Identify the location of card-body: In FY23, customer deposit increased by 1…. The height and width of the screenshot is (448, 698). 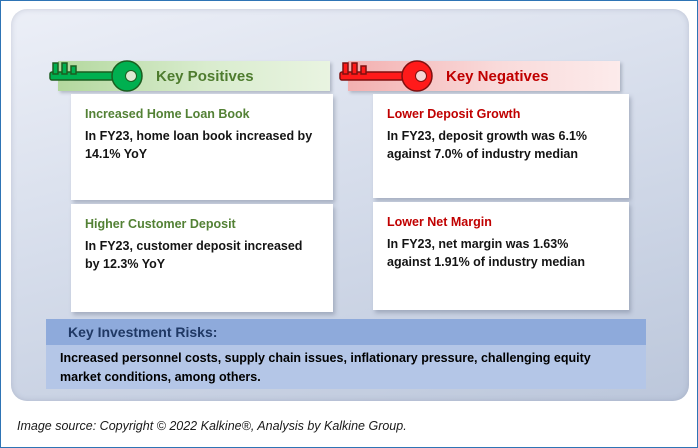
(194, 255).